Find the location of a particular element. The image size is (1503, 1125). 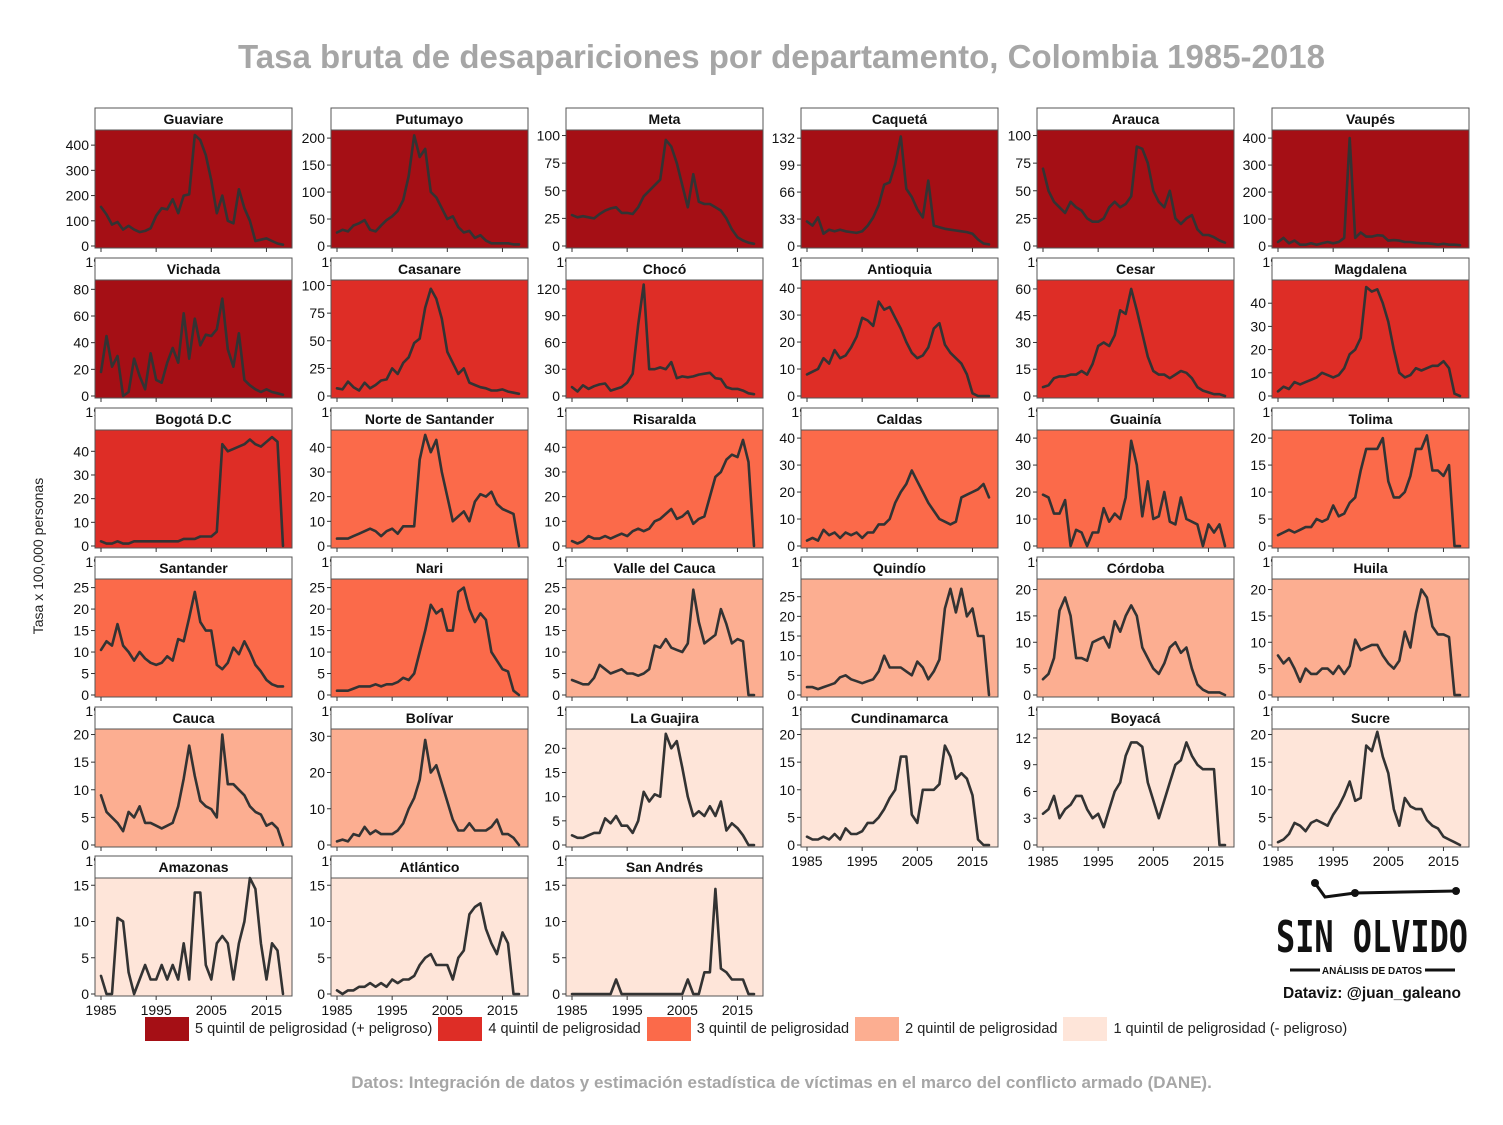

x-tick-label: 1985 is located at coordinates (806, 861).